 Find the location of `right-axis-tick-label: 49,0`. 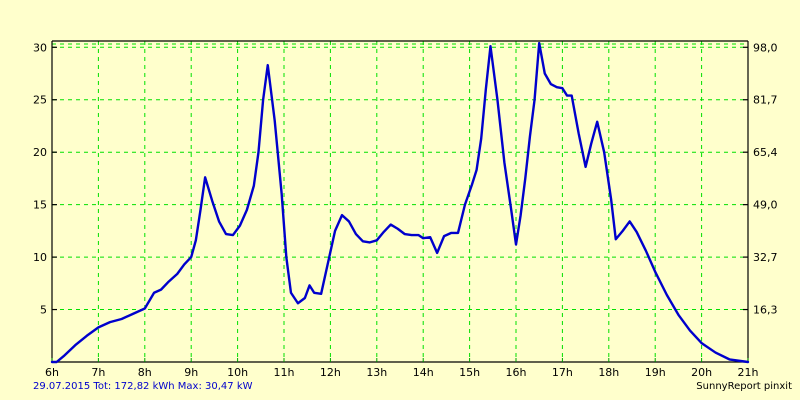

right-axis-tick-label: 49,0 is located at coordinates (765, 205).